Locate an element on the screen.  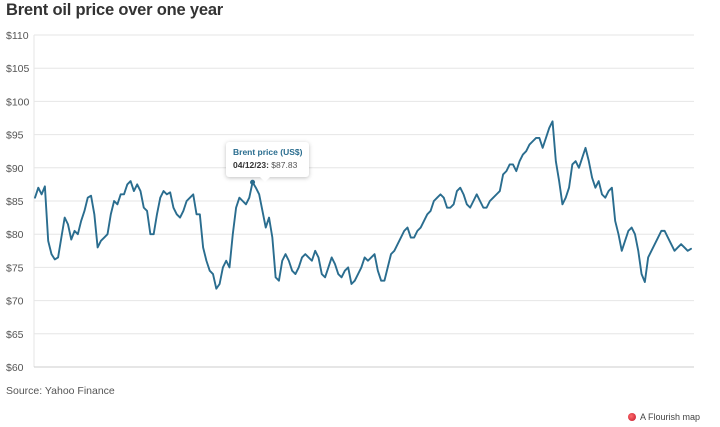
chart-title: Brent oil price over one year is located at coordinates (115, 10).